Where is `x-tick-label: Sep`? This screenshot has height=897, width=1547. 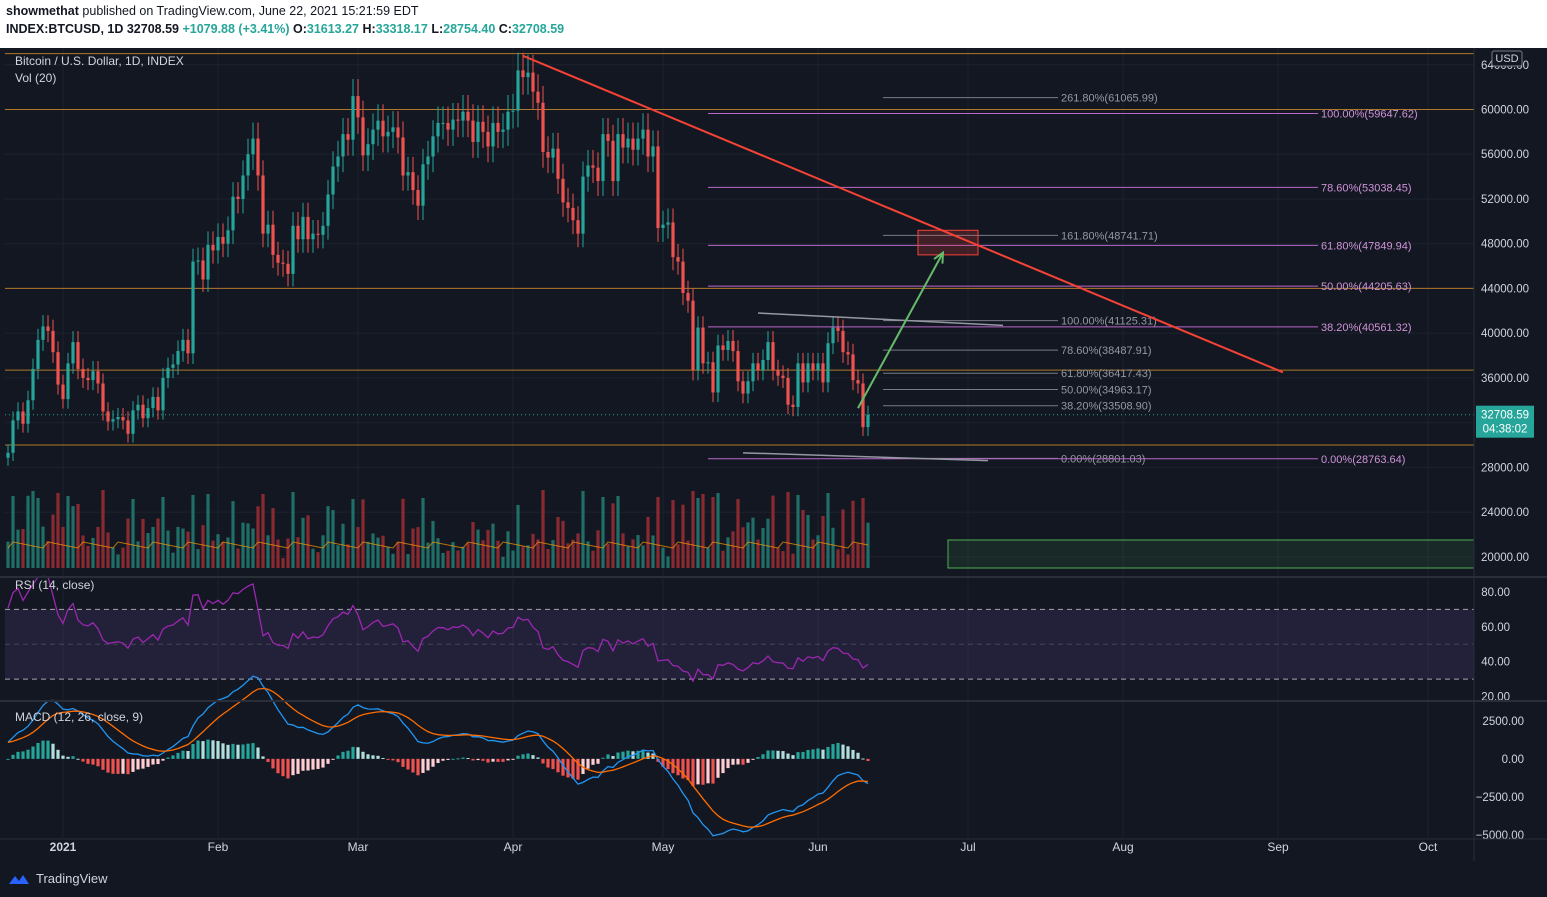 x-tick-label: Sep is located at coordinates (1278, 847).